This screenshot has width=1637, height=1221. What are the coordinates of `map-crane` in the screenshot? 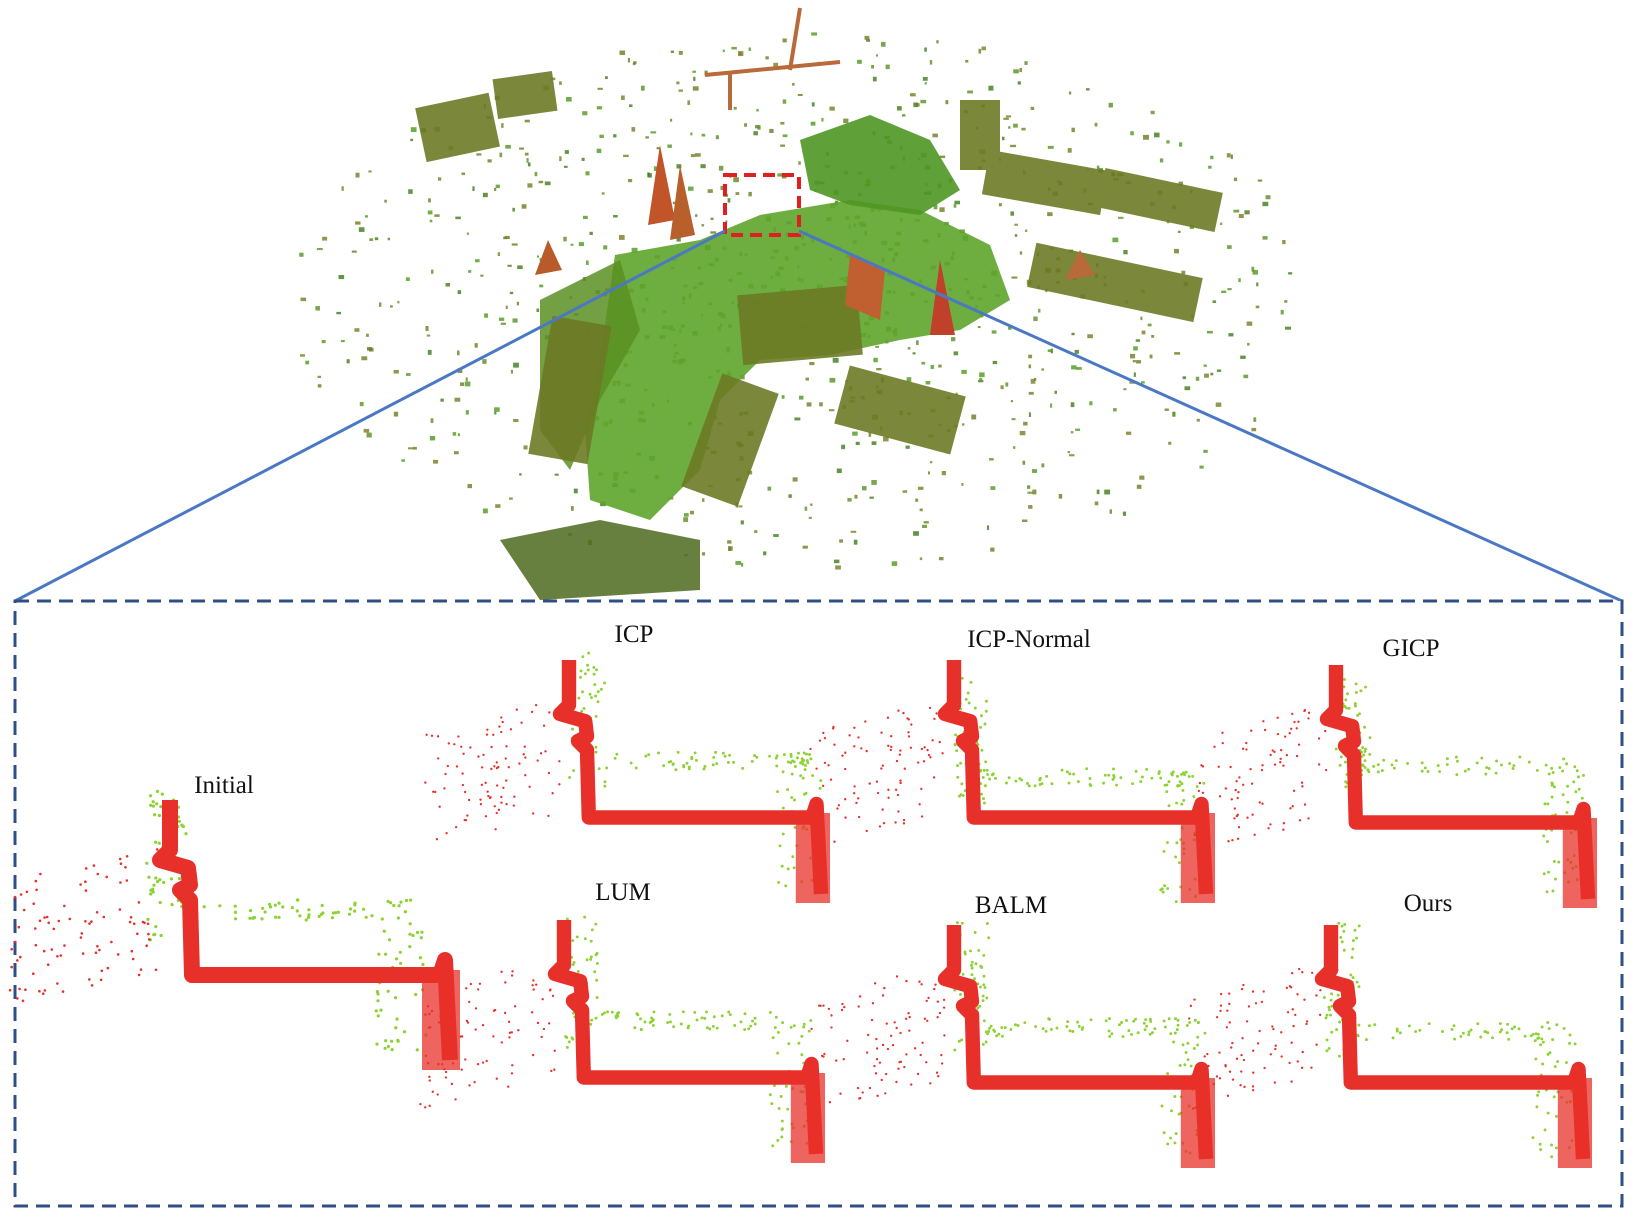 It's located at (772, 58).